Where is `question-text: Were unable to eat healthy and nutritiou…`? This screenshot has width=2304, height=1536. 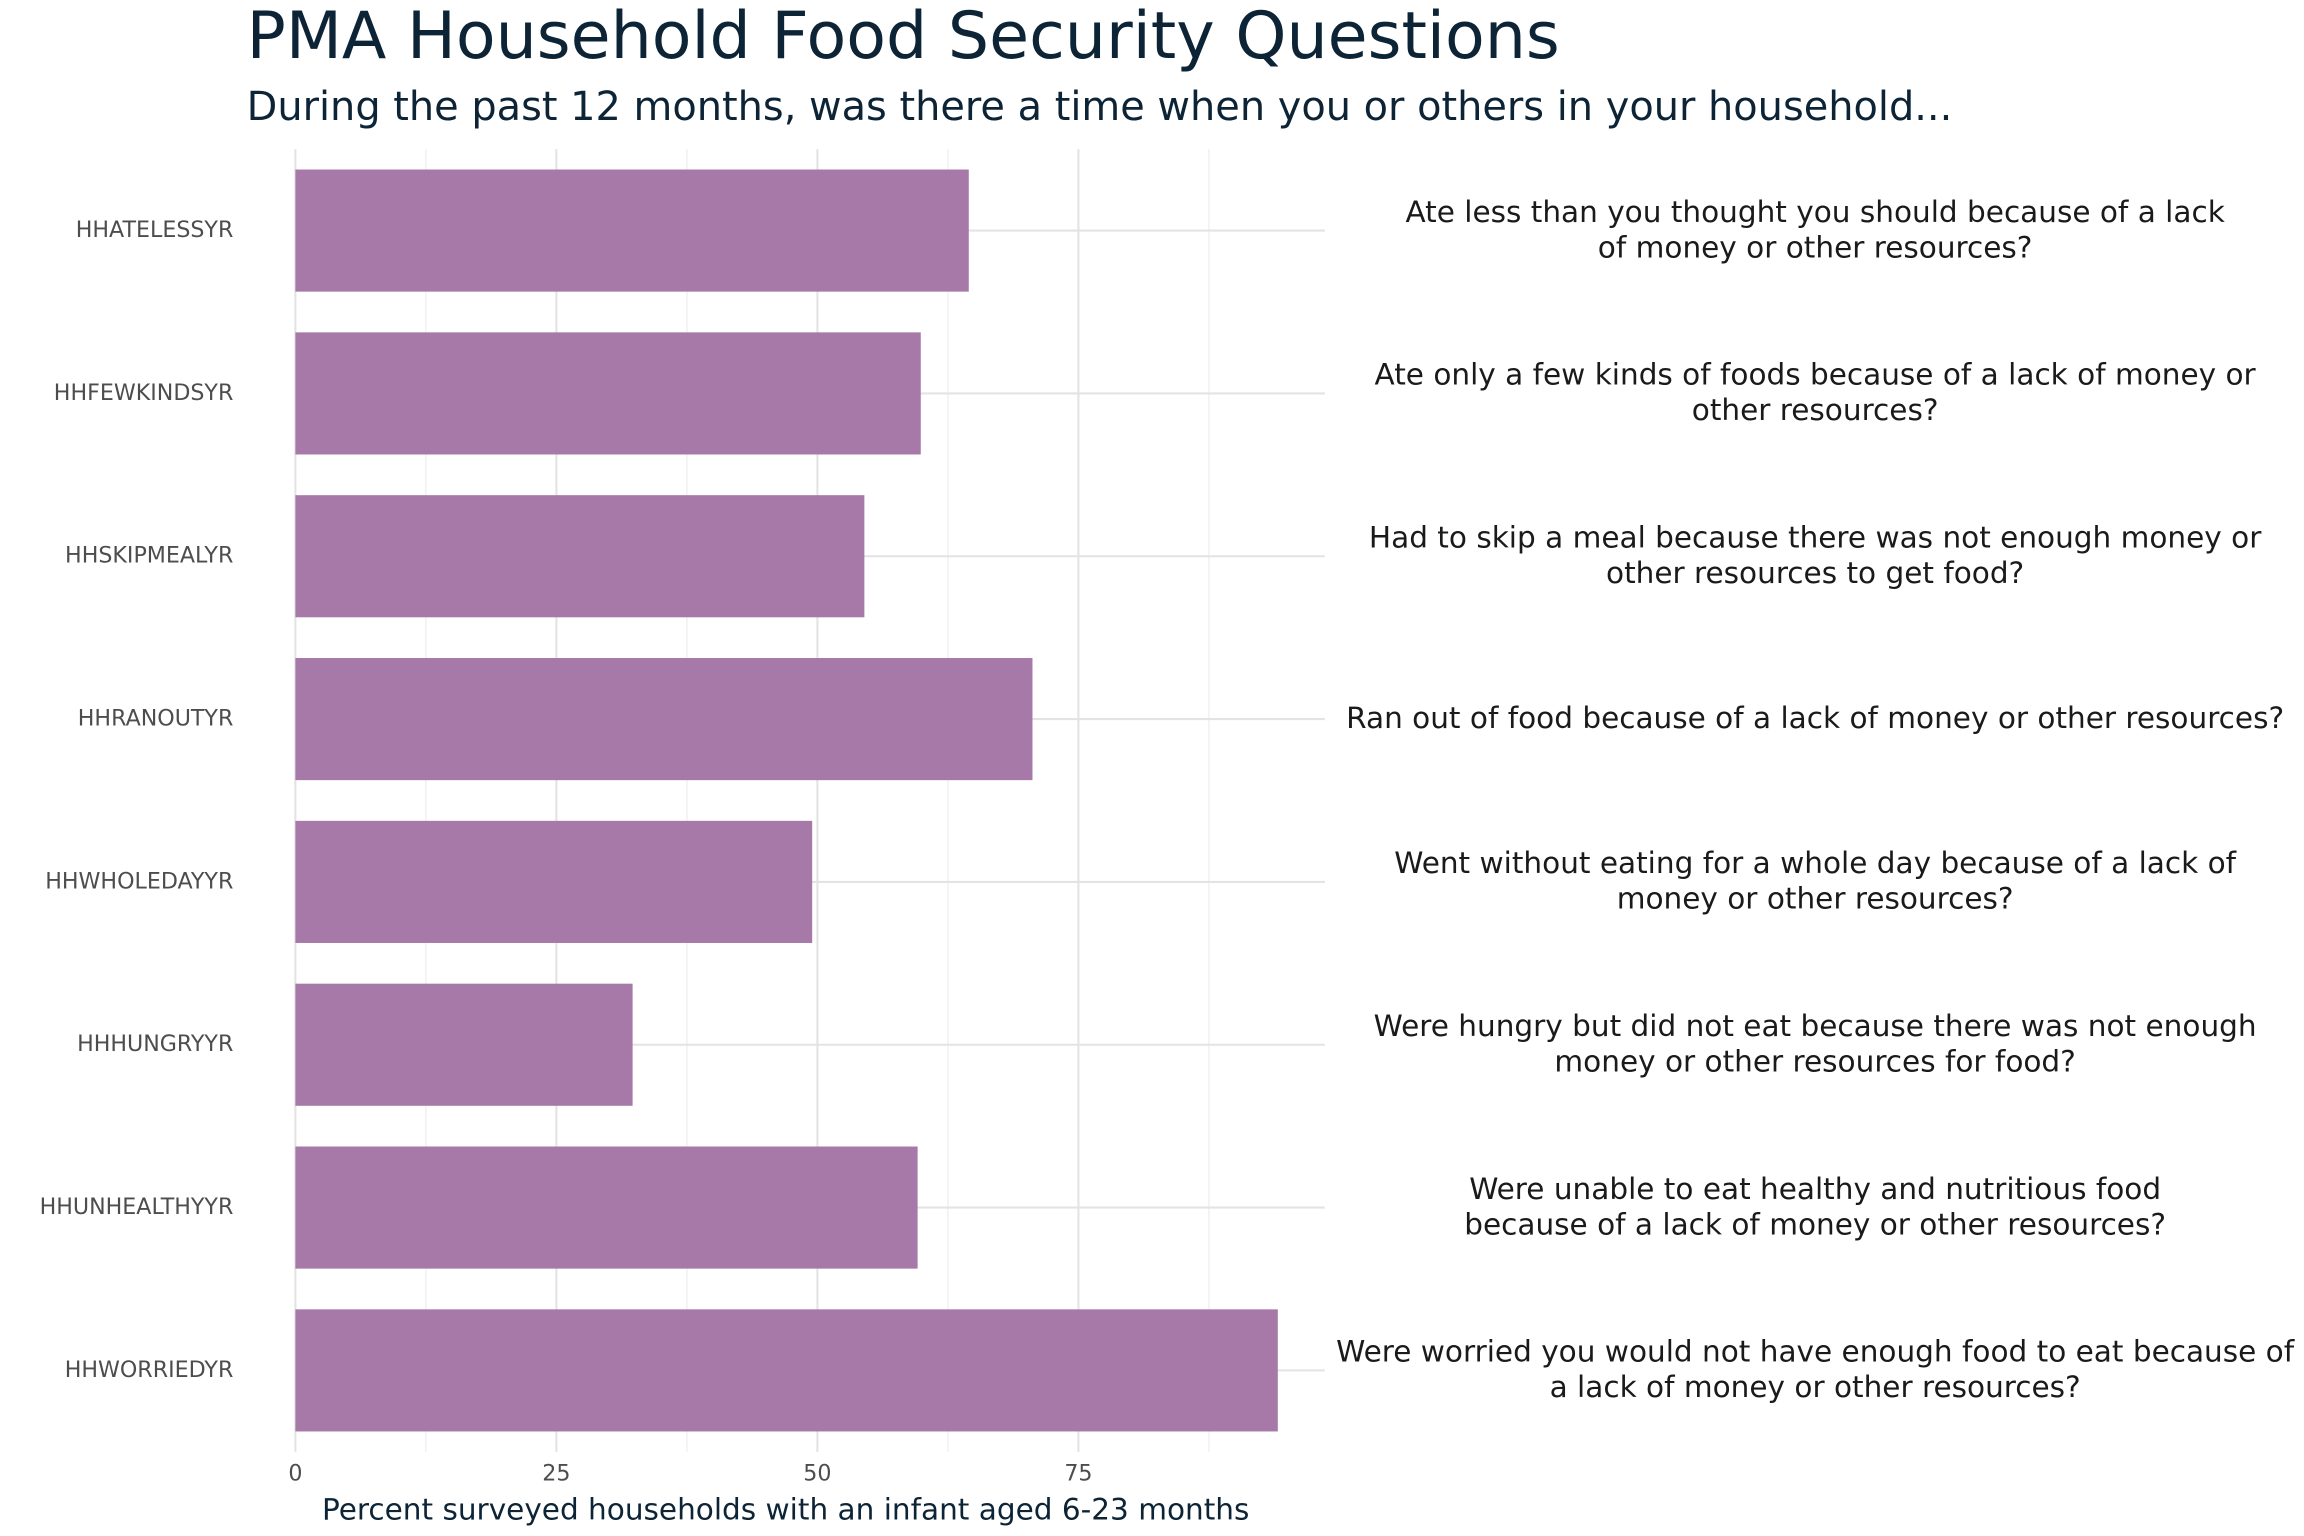 question-text: Were unable to eat healthy and nutritiou… is located at coordinates (1815, 1205).